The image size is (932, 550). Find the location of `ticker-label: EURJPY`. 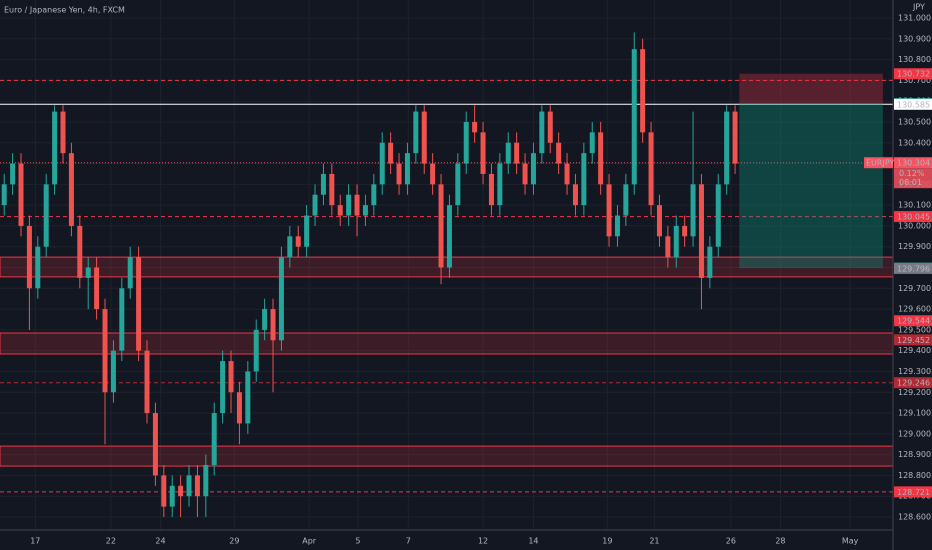

ticker-label: EURJPY is located at coordinates (880, 163).